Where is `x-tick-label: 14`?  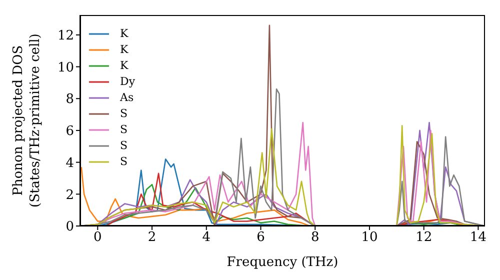
x-tick-label: 14 is located at coordinates (478, 238).